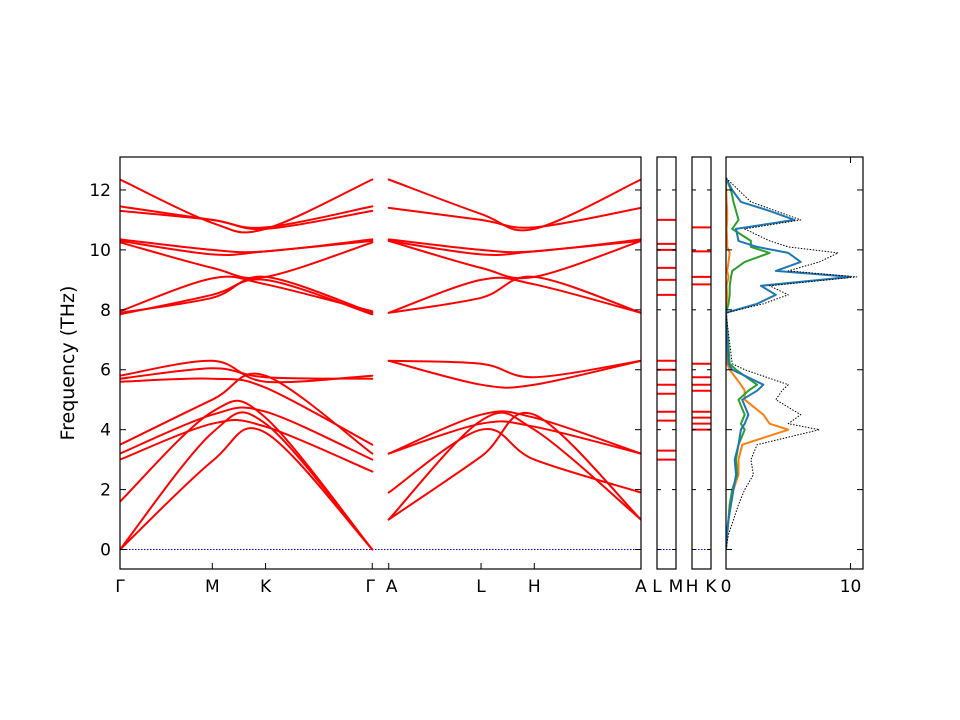 The width and height of the screenshot is (960, 720). I want to click on y-tick-label: 6, so click(105, 371).